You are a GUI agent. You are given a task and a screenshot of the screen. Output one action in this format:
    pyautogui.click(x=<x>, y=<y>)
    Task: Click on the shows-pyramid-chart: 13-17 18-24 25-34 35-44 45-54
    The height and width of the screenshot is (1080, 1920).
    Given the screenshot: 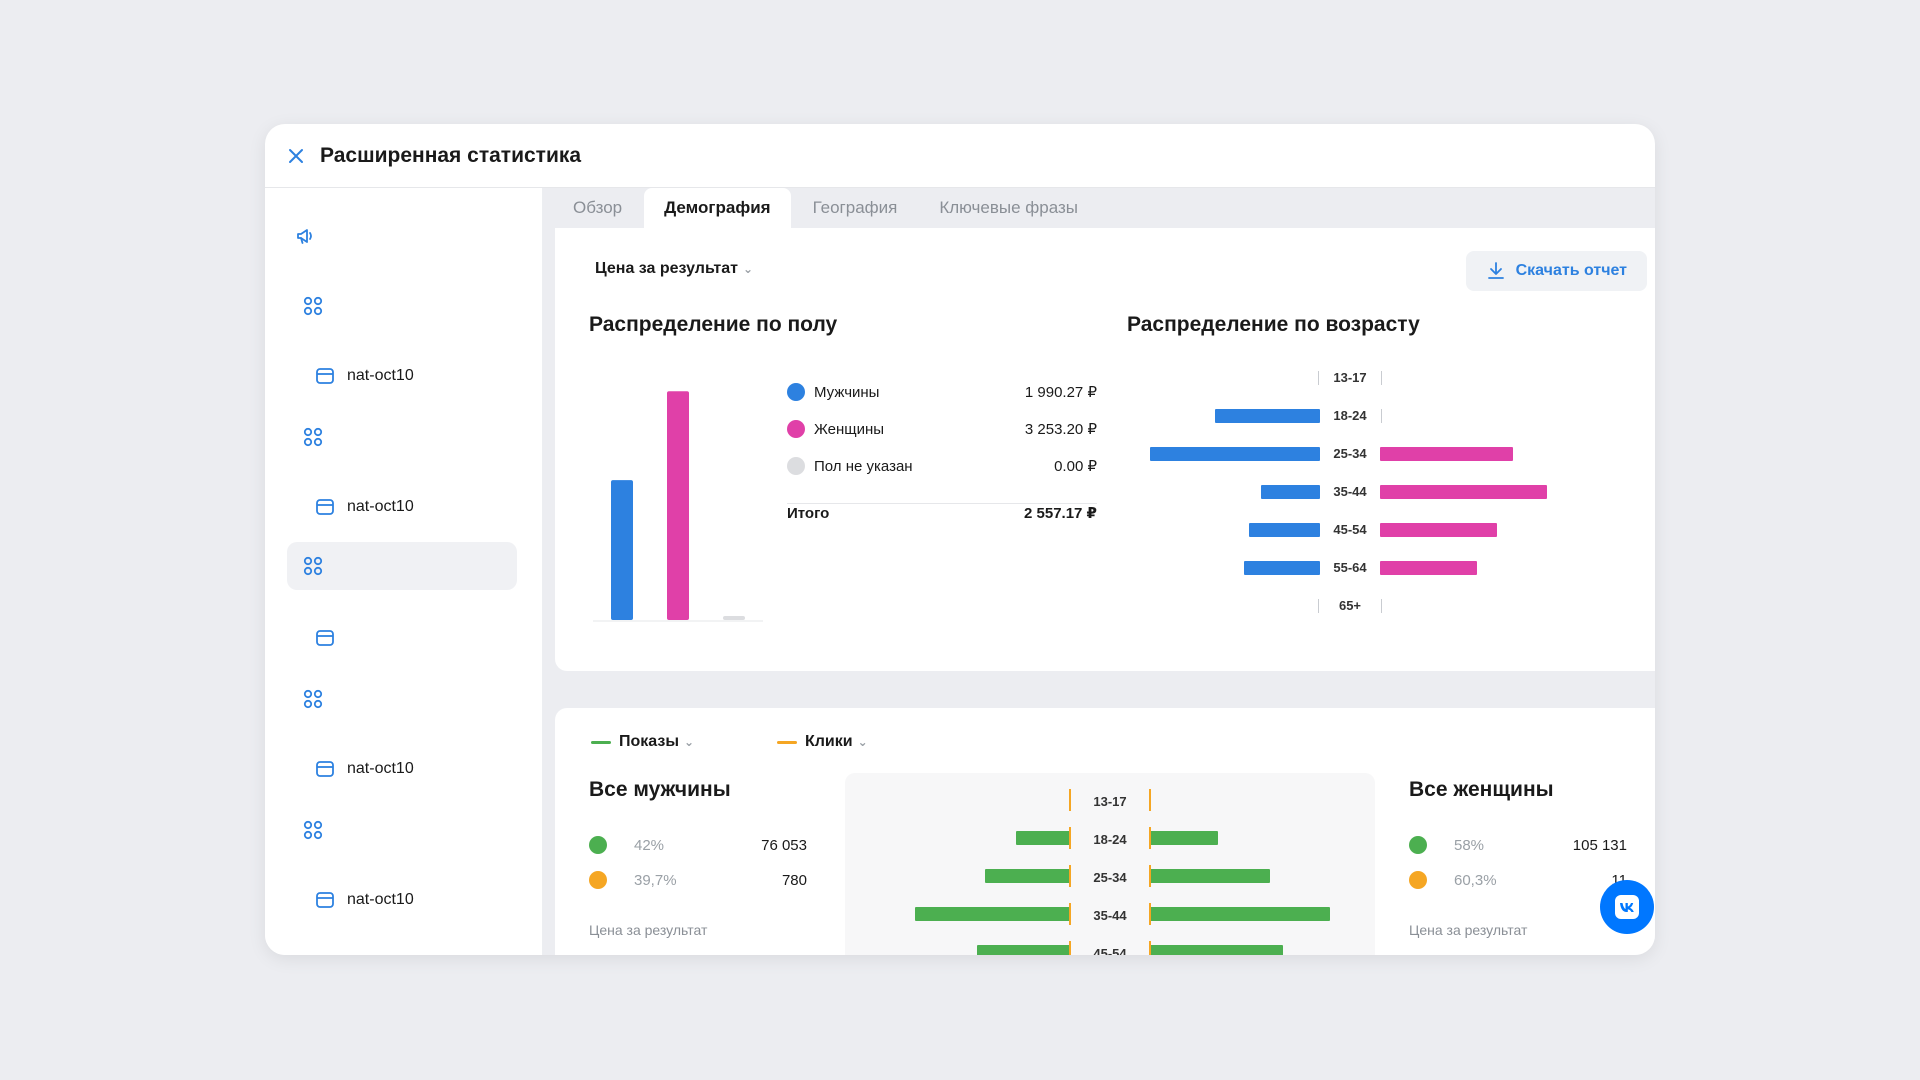 What is the action you would take?
    pyautogui.click(x=1110, y=864)
    